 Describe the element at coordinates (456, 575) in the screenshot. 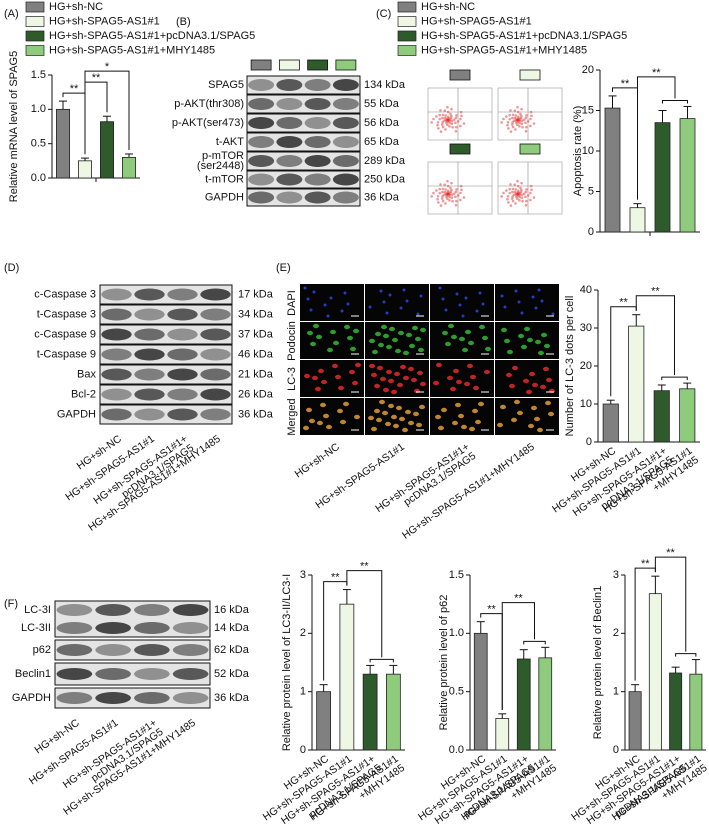

I see `y-tick-label: 1.5` at that location.